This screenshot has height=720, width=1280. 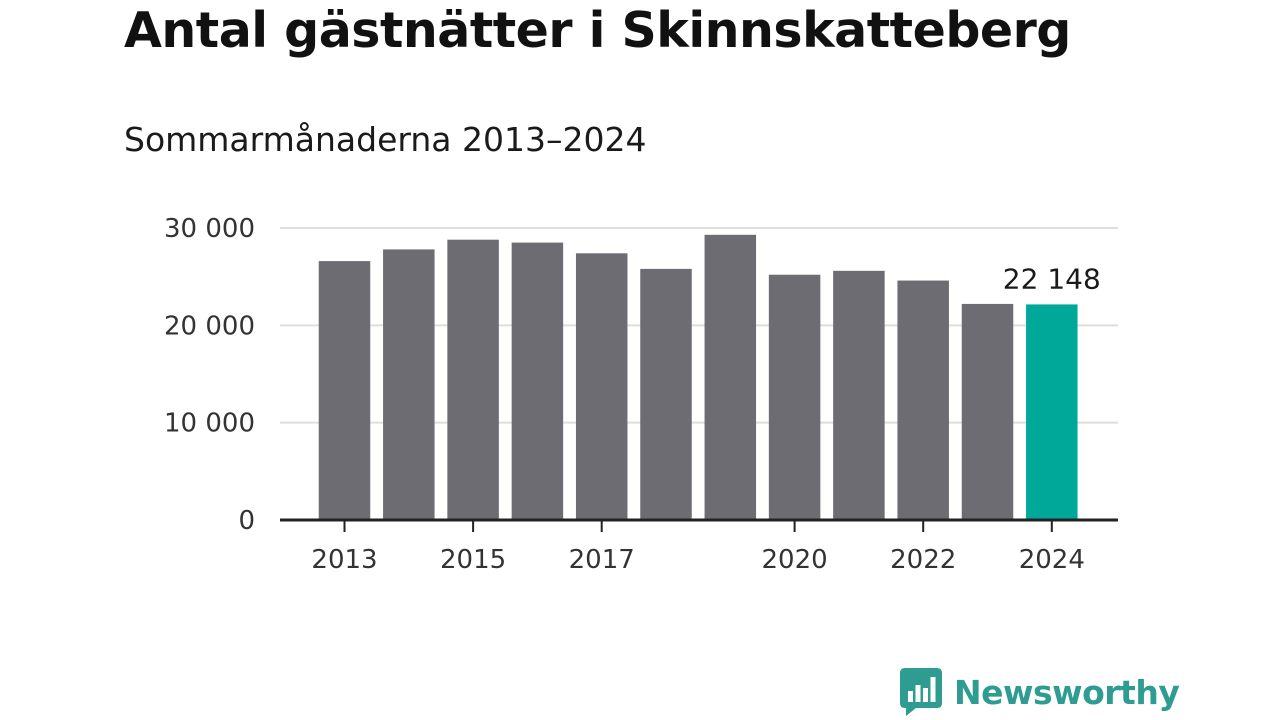 I want to click on bar-chart-speech-bubble-icon, so click(x=921, y=692).